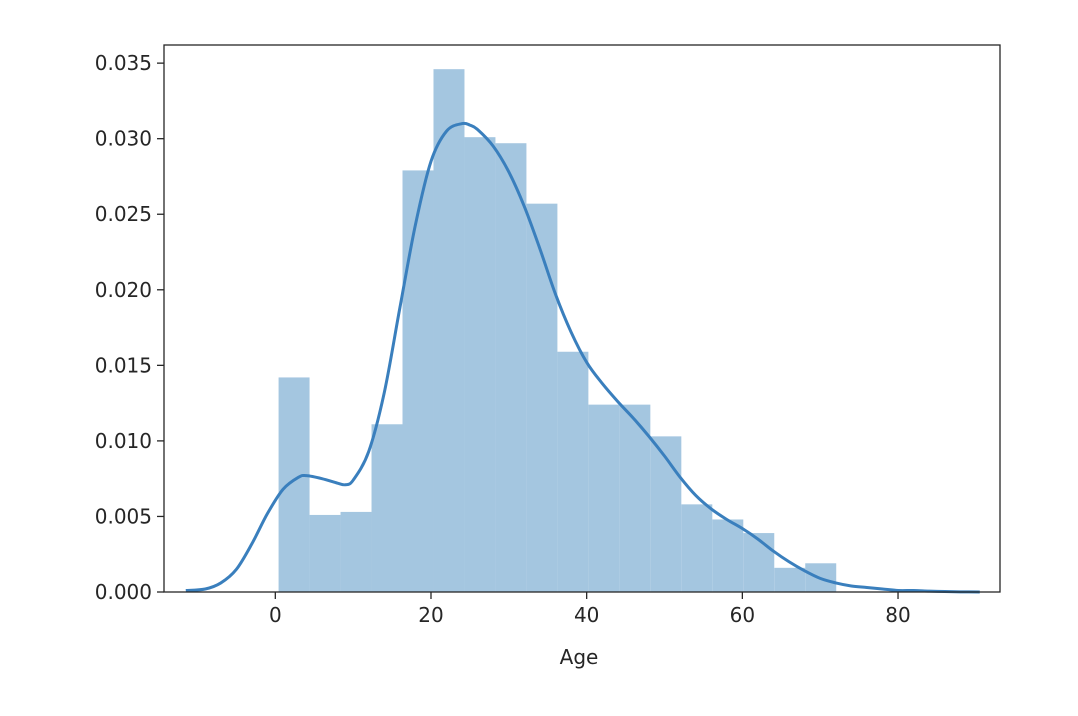 The height and width of the screenshot is (716, 1078). Describe the element at coordinates (123, 592) in the screenshot. I see `y-tick-label: 0.000` at that location.